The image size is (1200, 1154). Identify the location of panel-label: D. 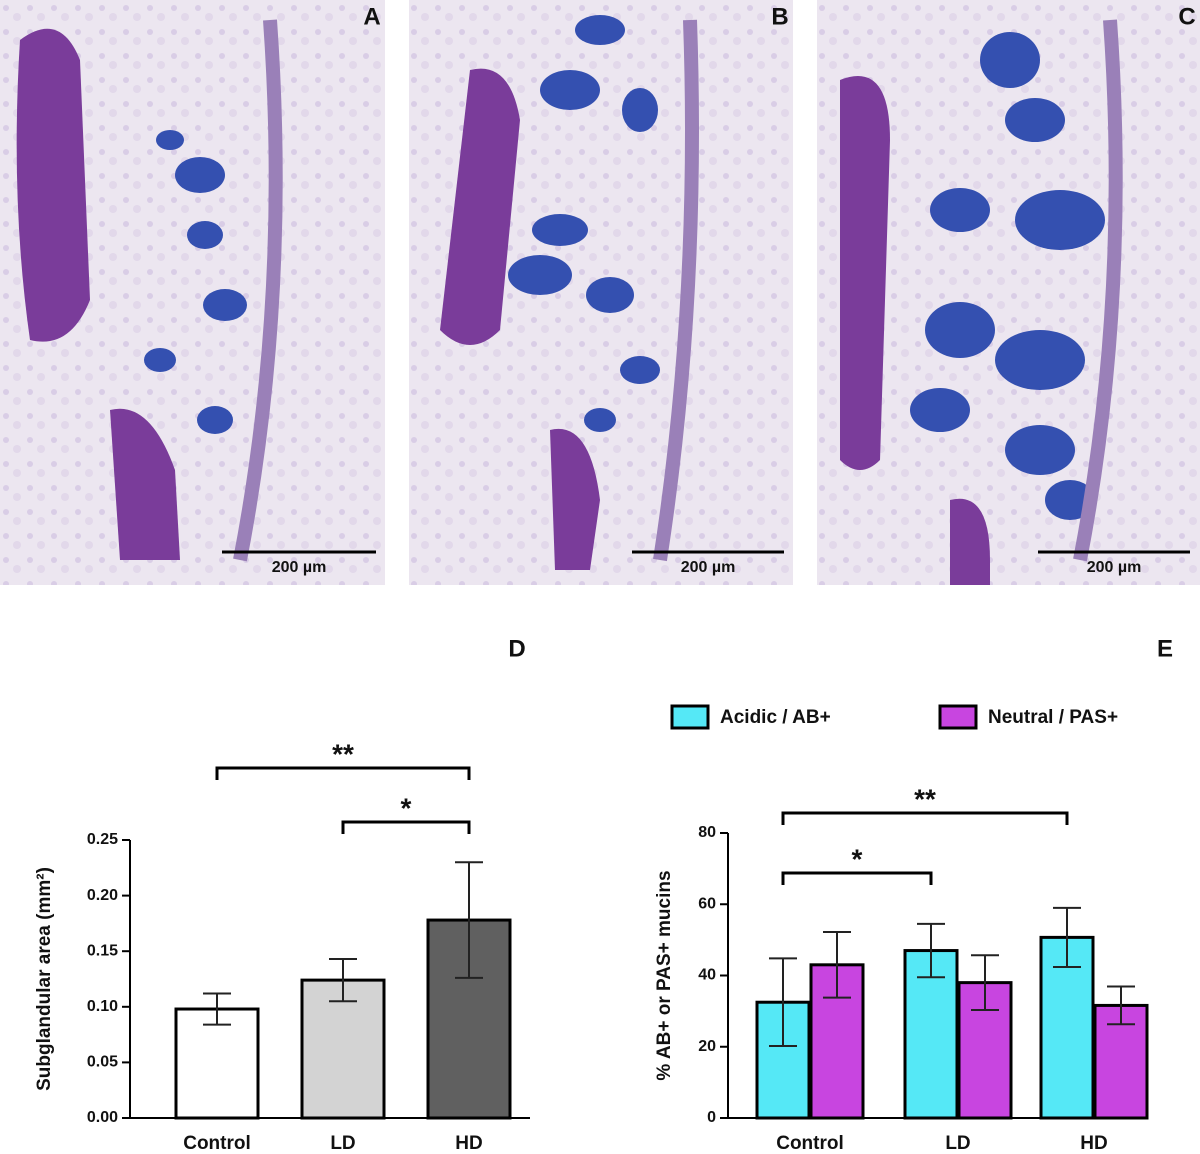
(516, 648).